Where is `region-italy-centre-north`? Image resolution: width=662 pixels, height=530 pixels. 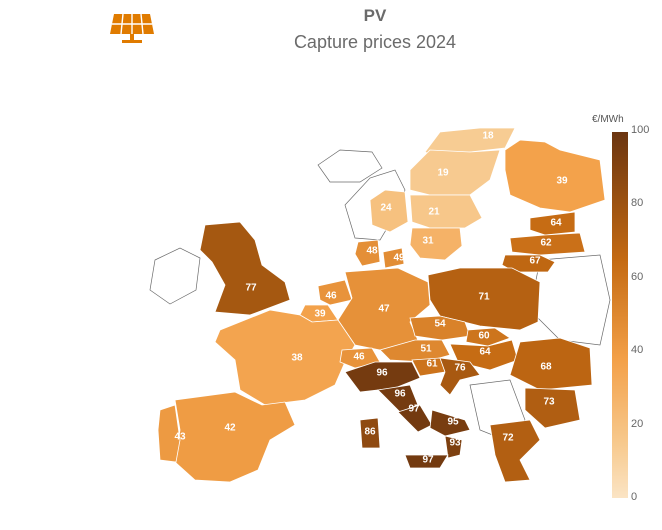 region-italy-centre-north is located at coordinates (398, 398).